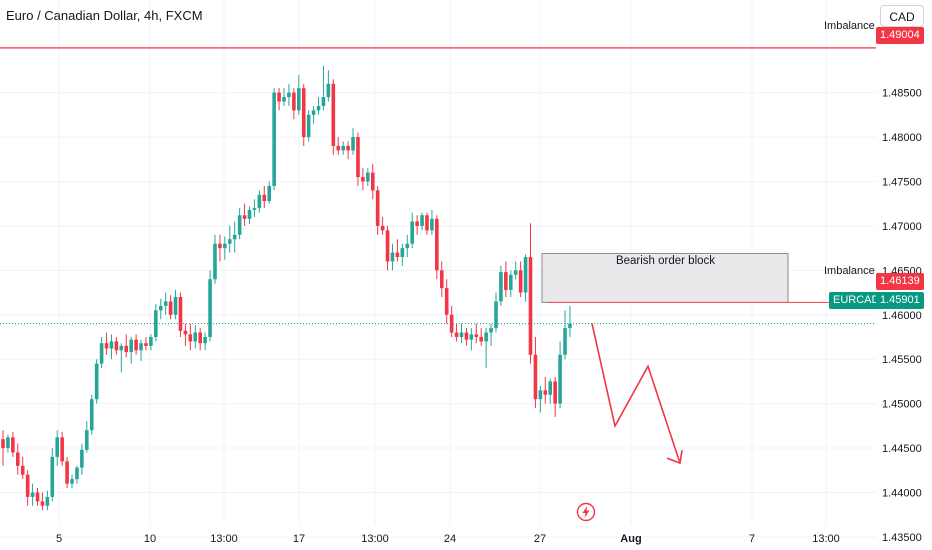 The width and height of the screenshot is (932, 550). What do you see at coordinates (902, 493) in the screenshot?
I see `y-tick-label: 1.44000` at bounding box center [902, 493].